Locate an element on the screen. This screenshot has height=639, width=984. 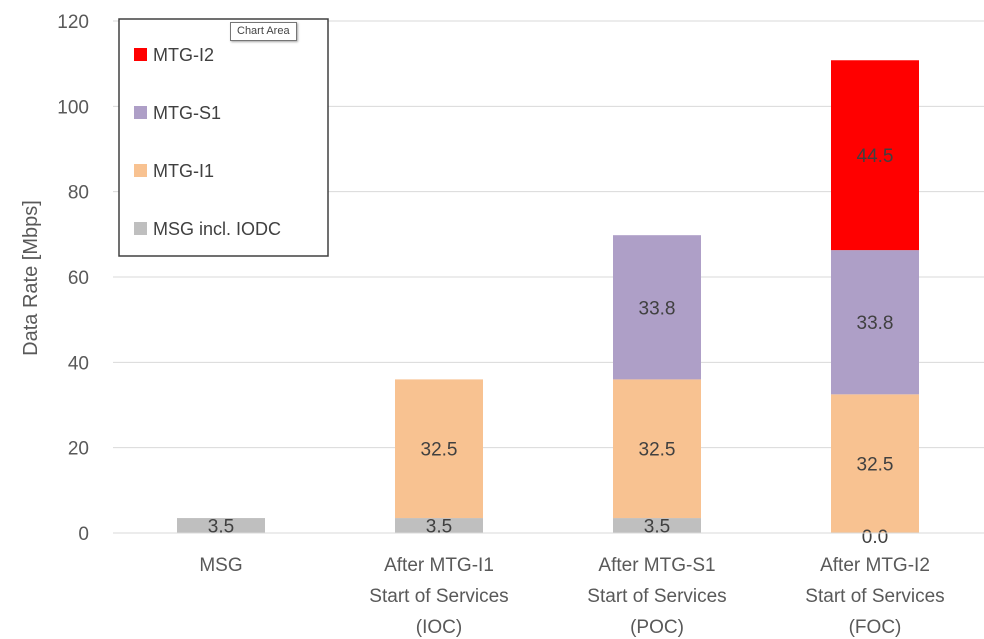
y-tick-label: 20 is located at coordinates (78, 449).